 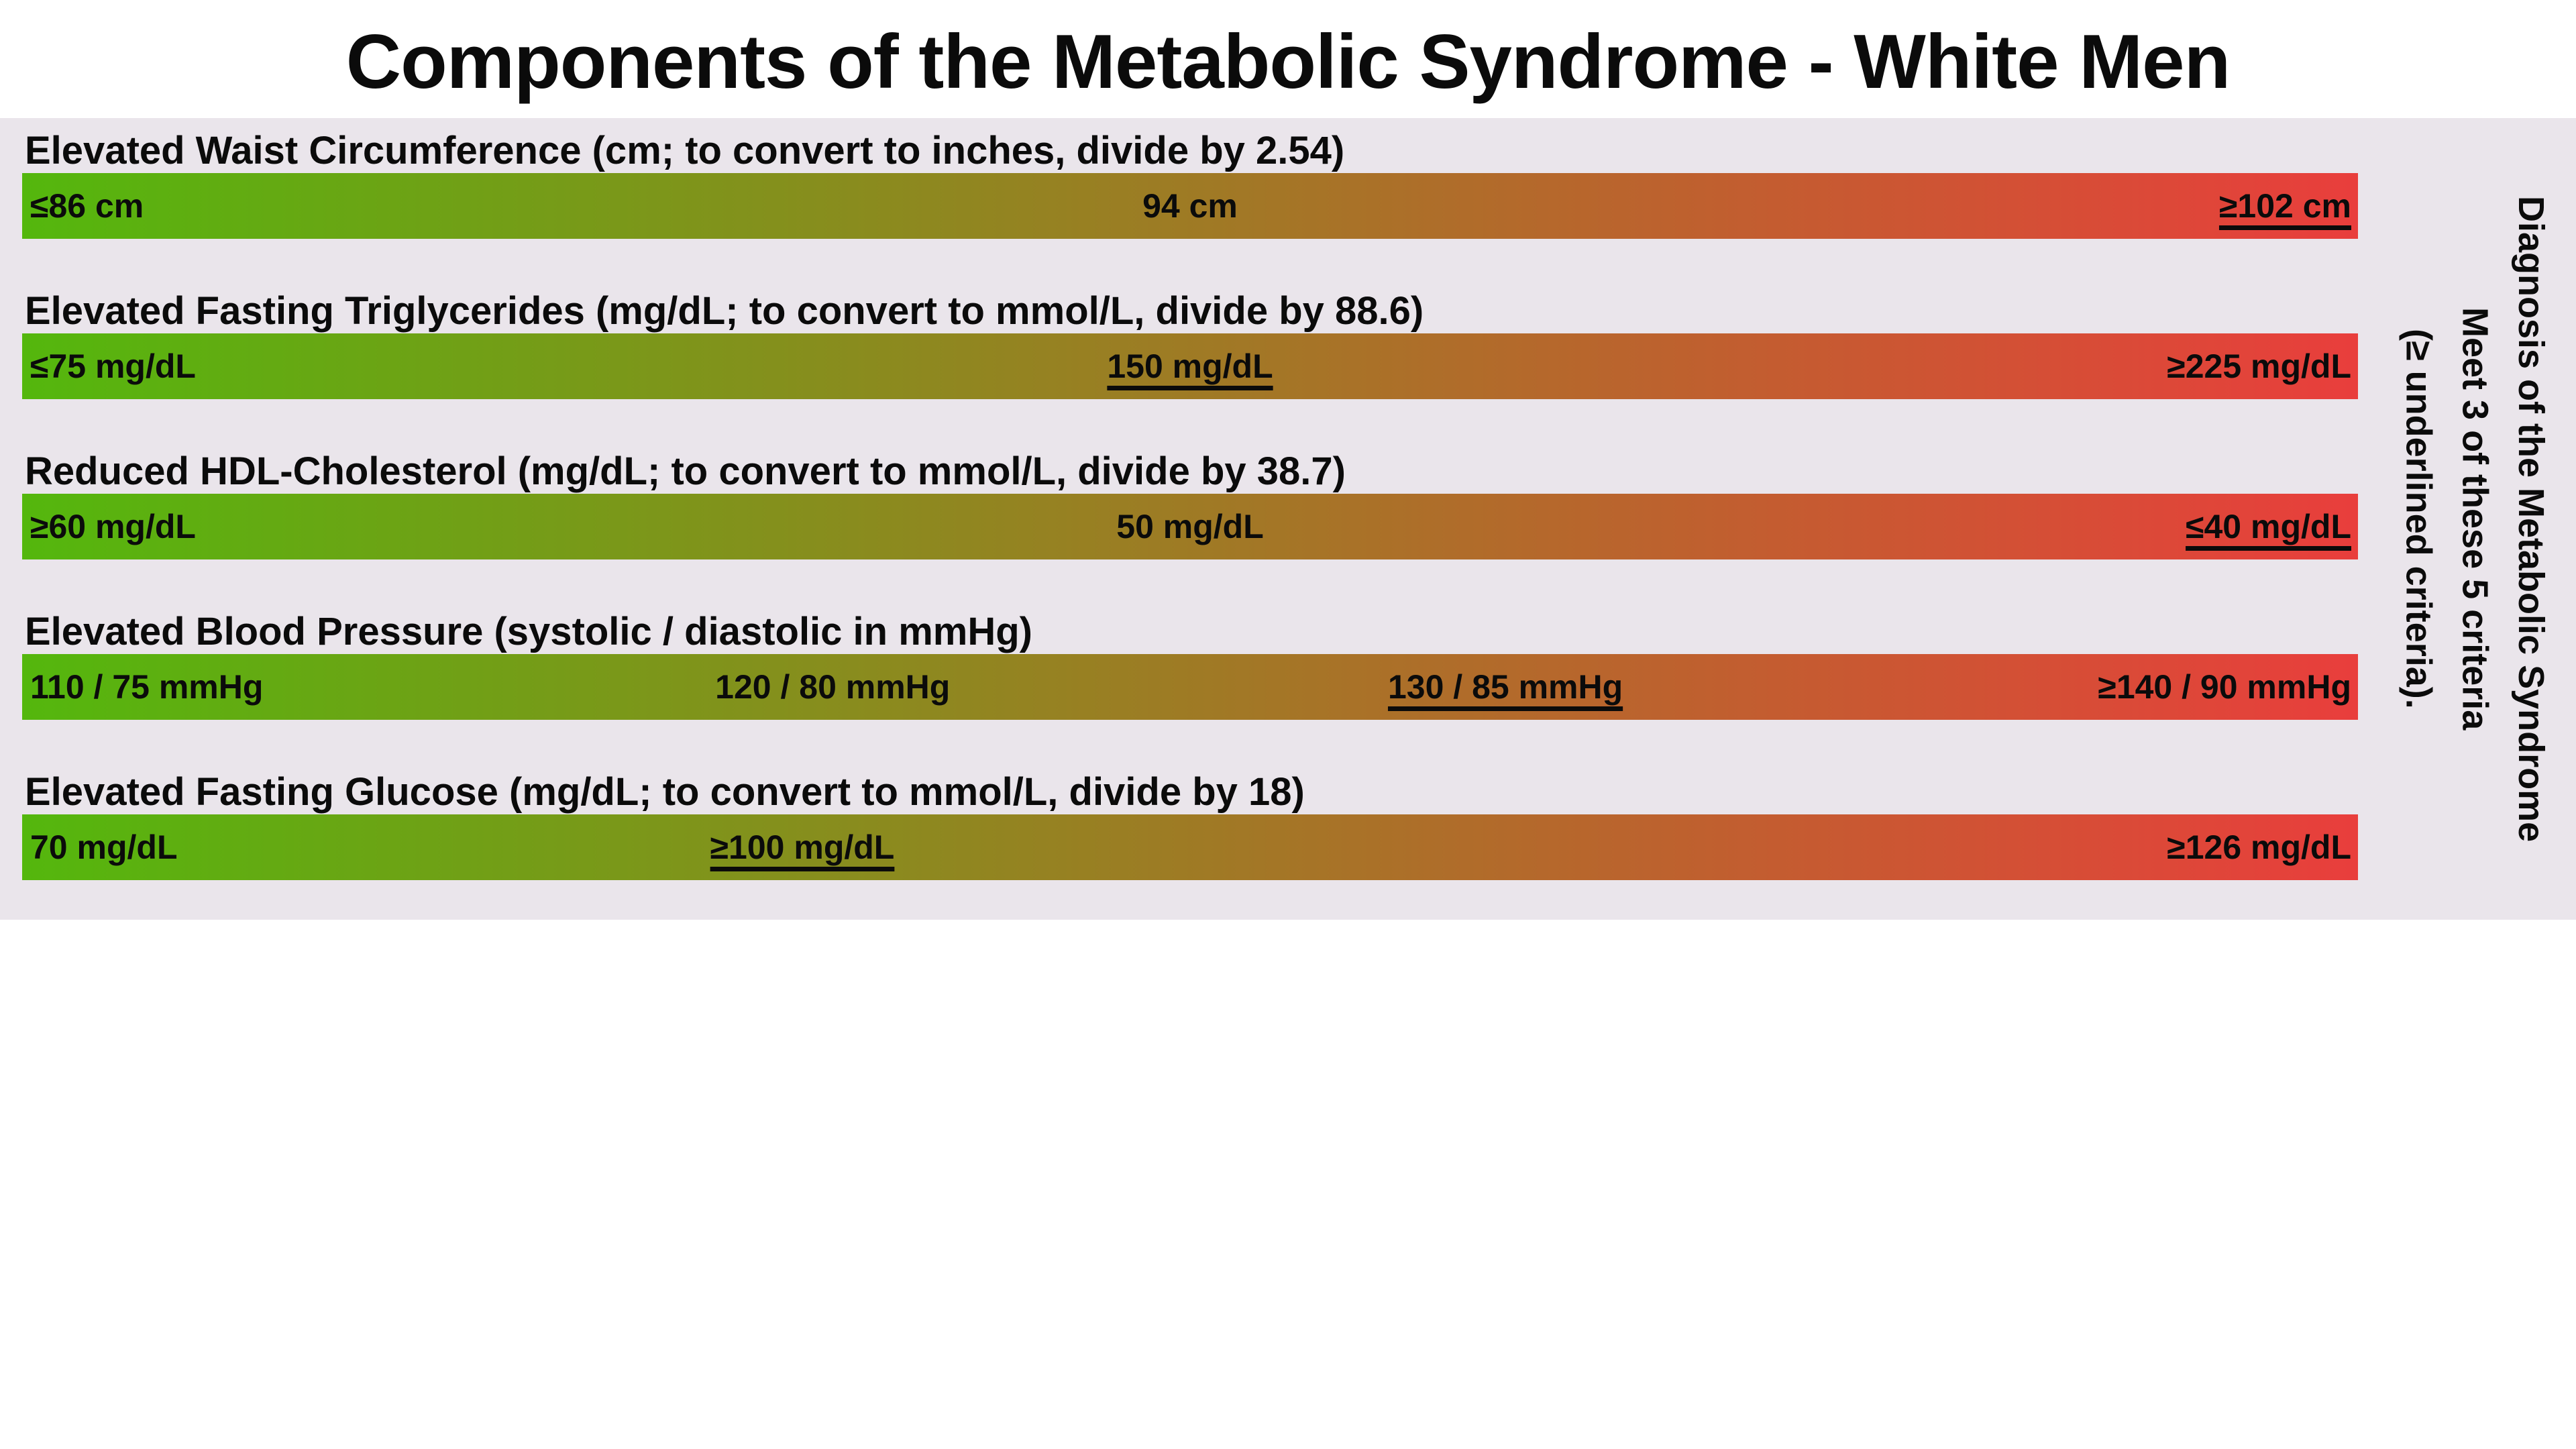 I want to click on bar-label-left: ≥60 mg/dL, so click(x=113, y=526).